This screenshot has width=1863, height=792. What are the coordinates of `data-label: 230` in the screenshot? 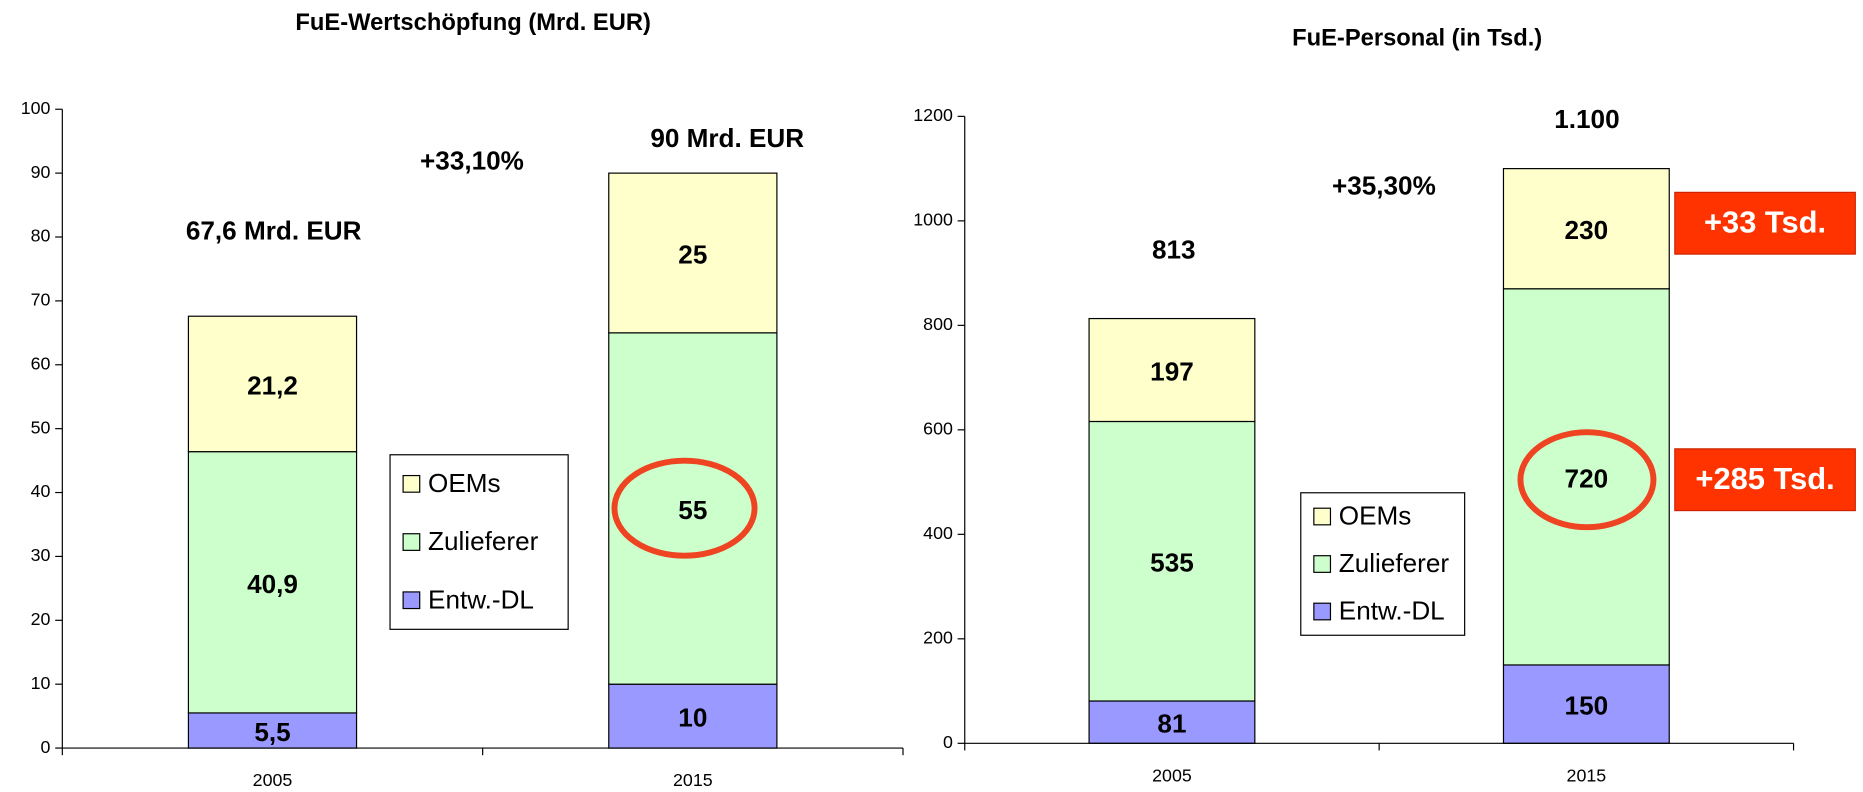 It's located at (1587, 230).